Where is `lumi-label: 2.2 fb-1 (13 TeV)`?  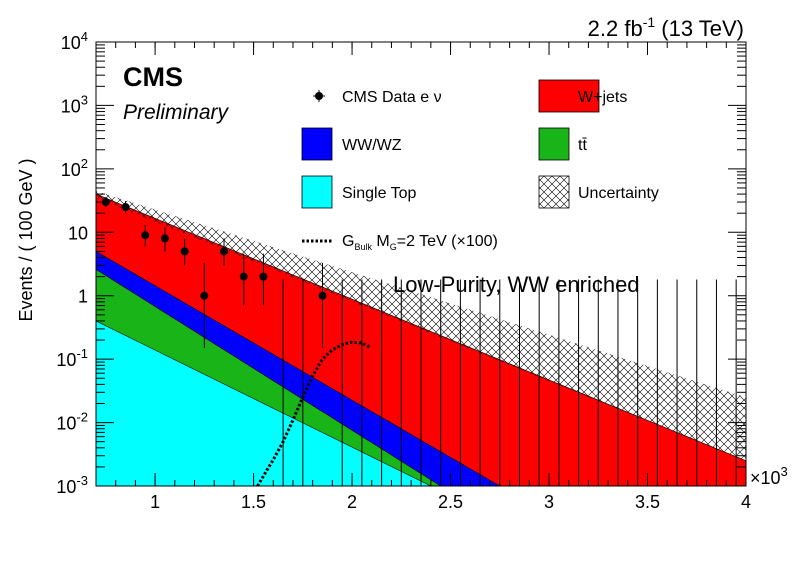
lumi-label: 2.2 fb-1 (13 TeV) is located at coordinates (666, 27).